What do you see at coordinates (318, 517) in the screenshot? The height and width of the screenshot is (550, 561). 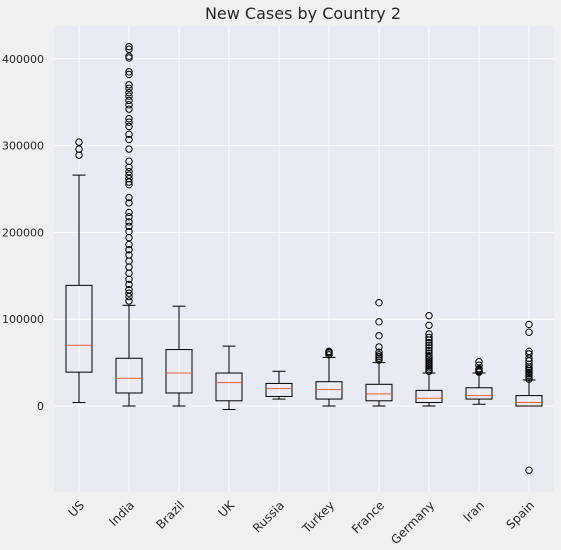 I see `x-tick-label-turkey: Turkey` at bounding box center [318, 517].